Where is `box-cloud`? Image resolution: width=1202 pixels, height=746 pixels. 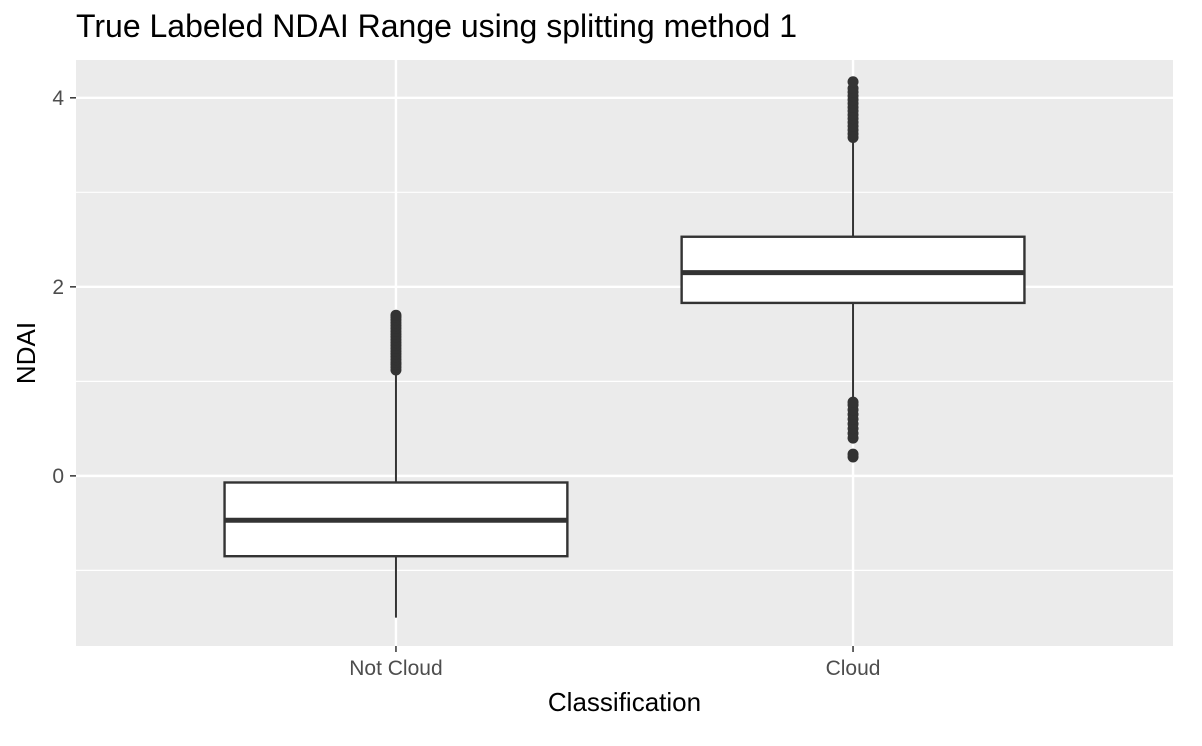
box-cloud is located at coordinates (853, 269).